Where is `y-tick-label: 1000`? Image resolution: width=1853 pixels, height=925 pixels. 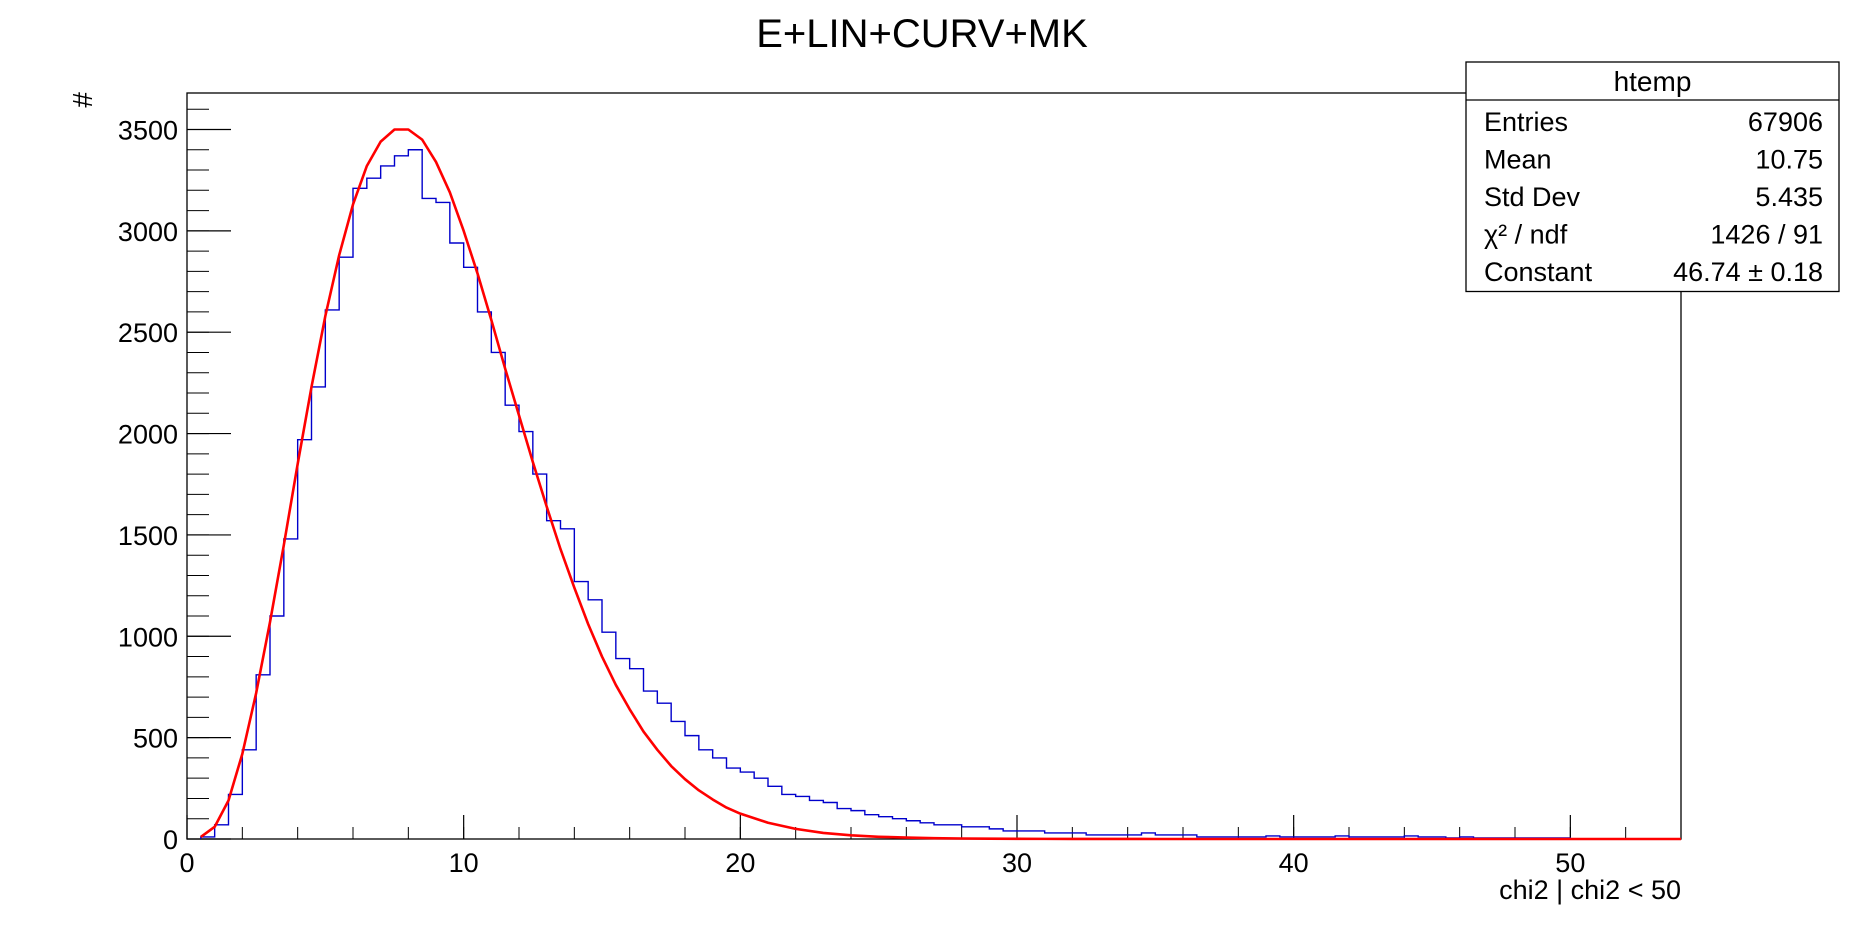 y-tick-label: 1000 is located at coordinates (148, 637).